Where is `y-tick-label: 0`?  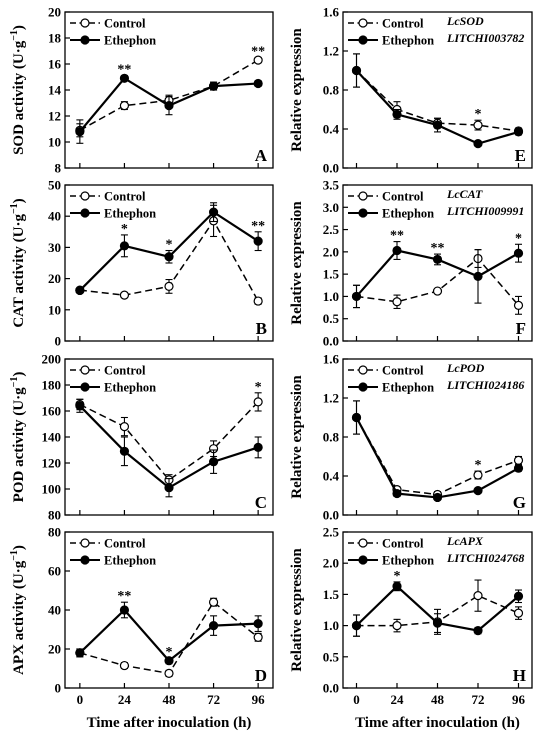
y-tick-label: 0 is located at coordinates (58, 341).